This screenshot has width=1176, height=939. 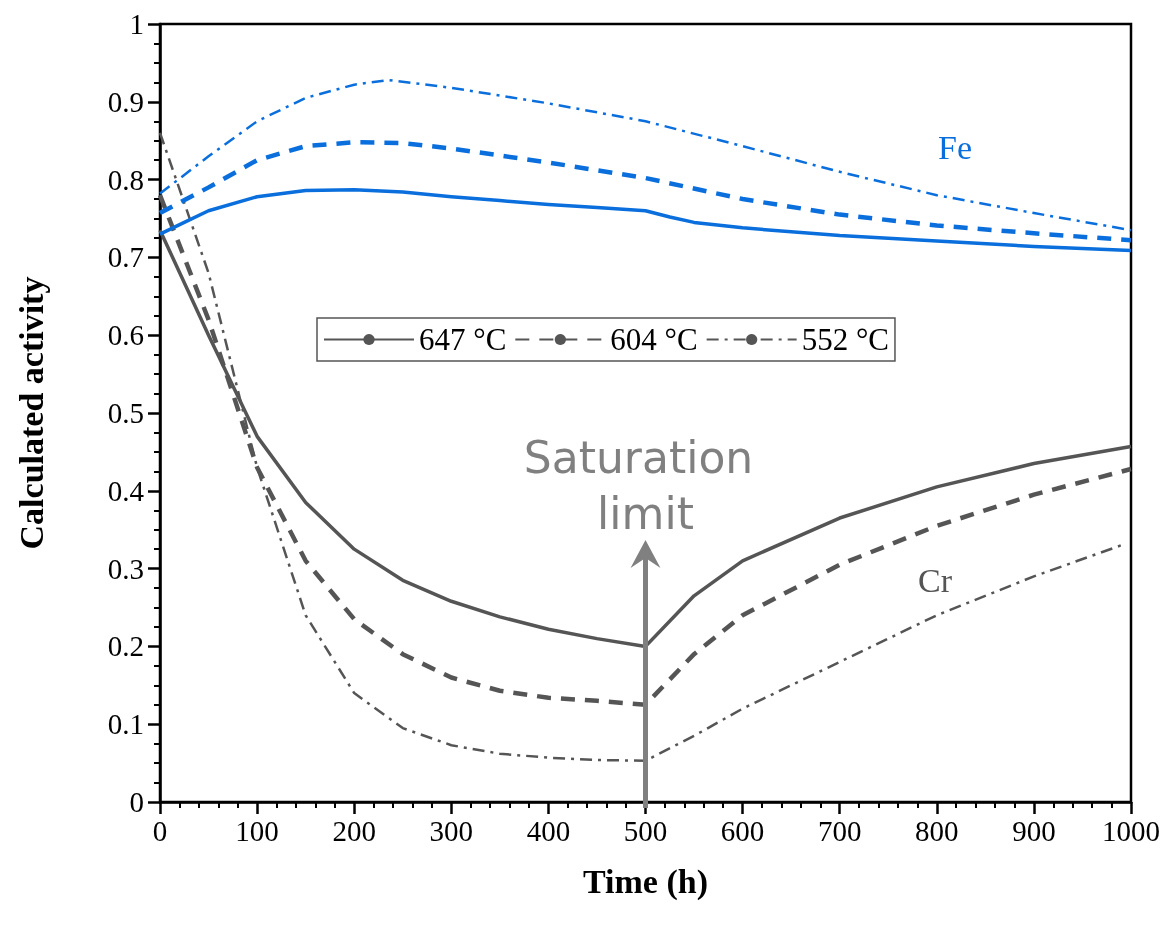 What do you see at coordinates (125, 101) in the screenshot?
I see `y-tick-label: 0.9` at bounding box center [125, 101].